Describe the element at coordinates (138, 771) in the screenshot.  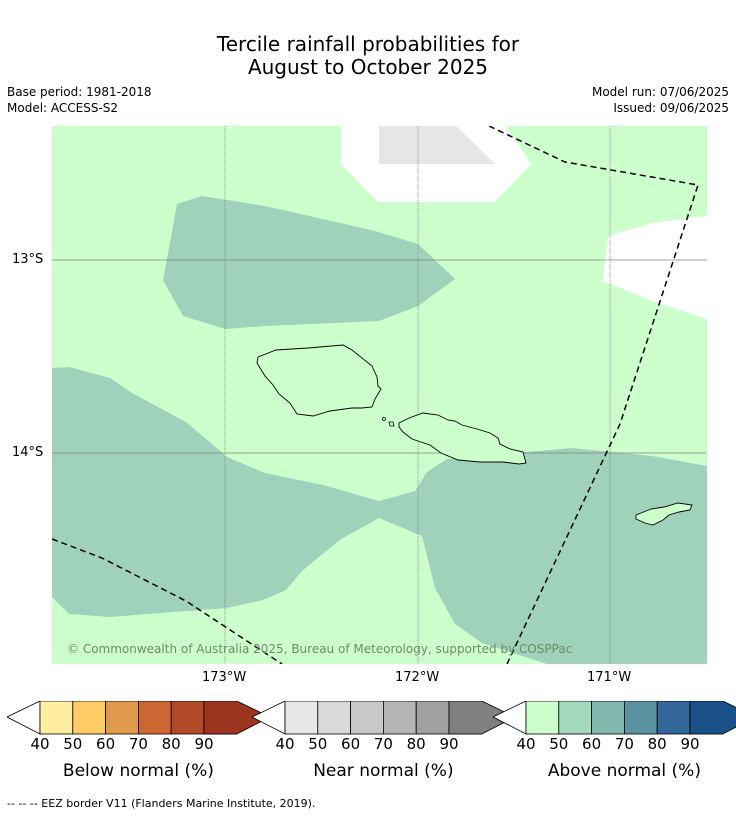
I see `colorbar-title: Below normal (%)` at that location.